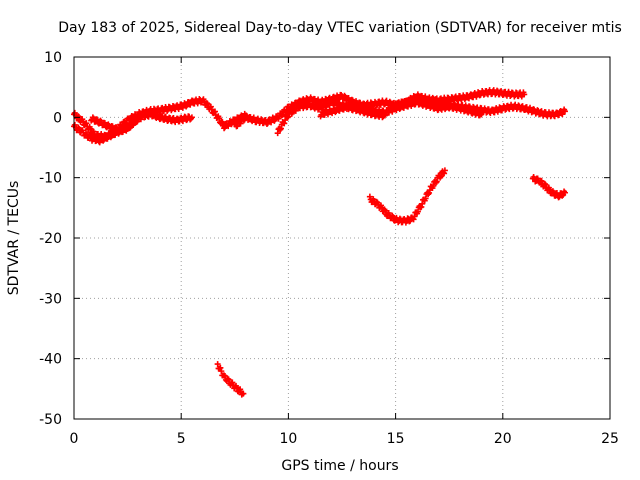  I want to click on x-tick-label: 0, so click(74, 439).